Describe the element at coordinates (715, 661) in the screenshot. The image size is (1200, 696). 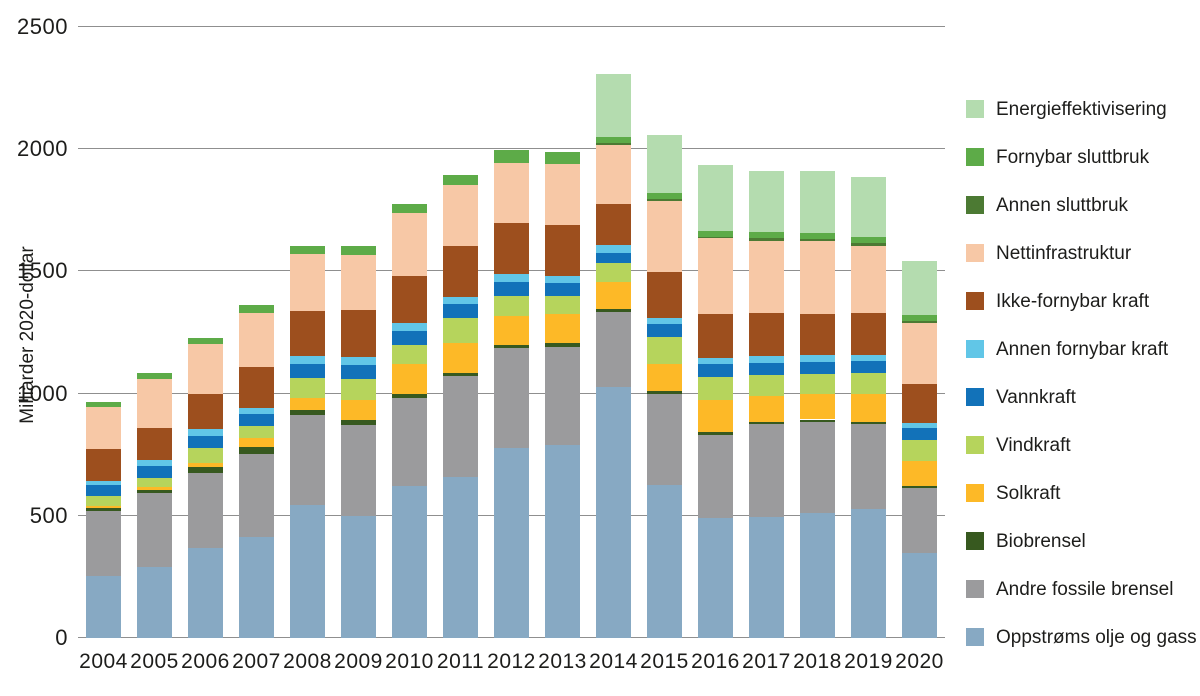
I see `x-tick-label-2016: 2016` at that location.